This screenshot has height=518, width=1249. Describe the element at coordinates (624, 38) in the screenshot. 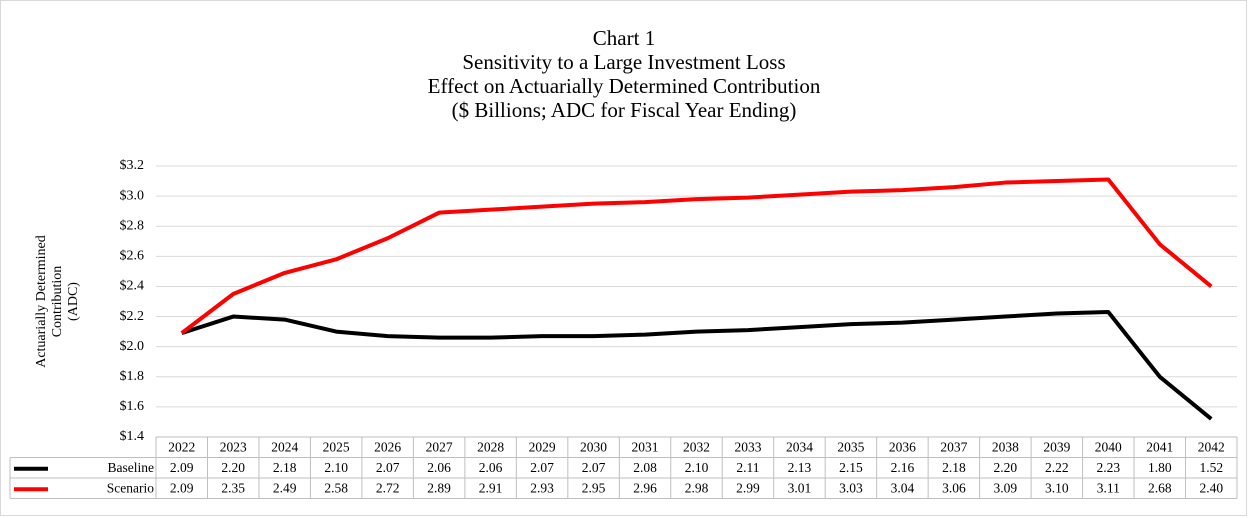

I see `chart-title: Chart 1` at that location.